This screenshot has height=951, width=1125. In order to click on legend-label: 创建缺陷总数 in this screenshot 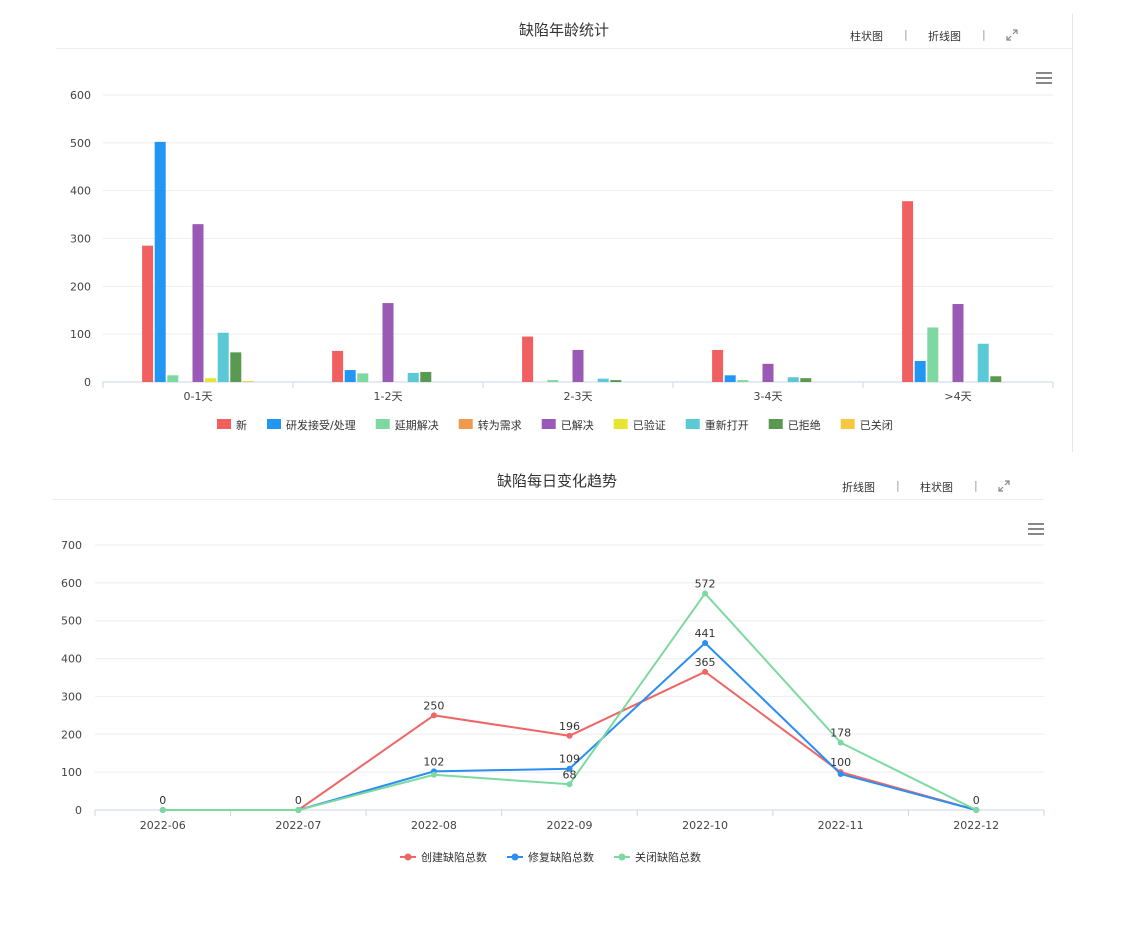, I will do `click(454, 857)`.